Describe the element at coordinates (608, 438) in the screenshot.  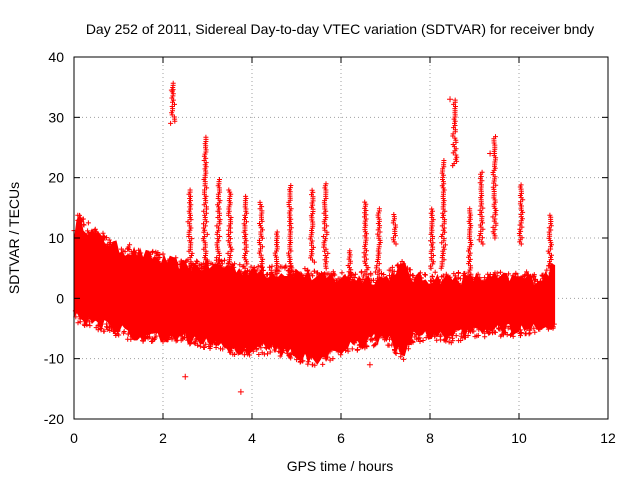
I see `x-tick-label: 12` at that location.